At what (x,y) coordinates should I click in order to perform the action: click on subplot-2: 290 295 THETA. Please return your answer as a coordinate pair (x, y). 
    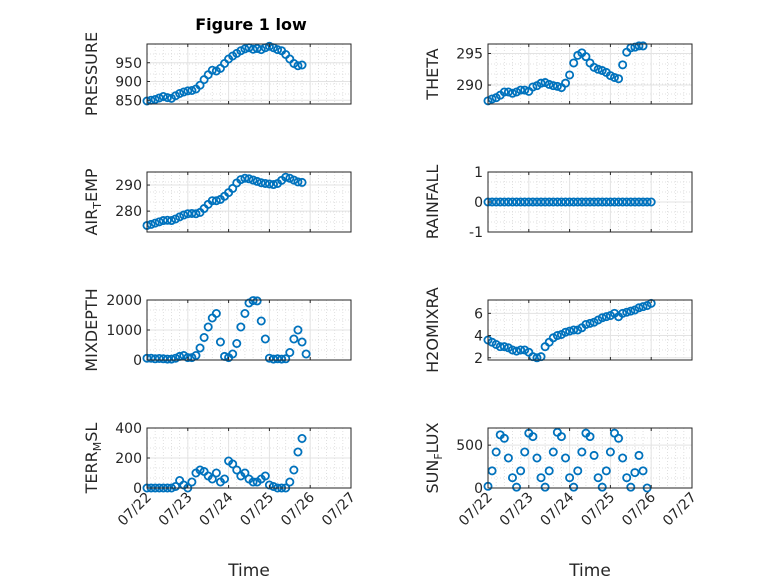
    Looking at the image, I should click on (558, 73).